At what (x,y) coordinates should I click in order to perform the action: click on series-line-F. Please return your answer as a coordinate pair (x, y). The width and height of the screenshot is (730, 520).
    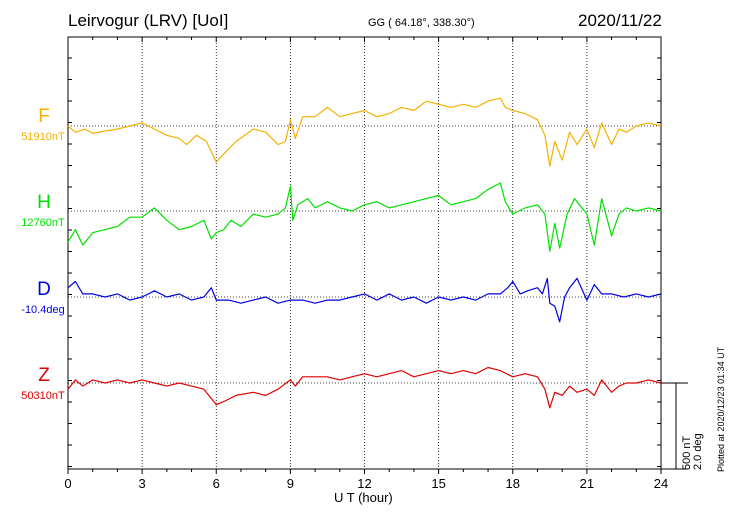
    Looking at the image, I should click on (364, 132).